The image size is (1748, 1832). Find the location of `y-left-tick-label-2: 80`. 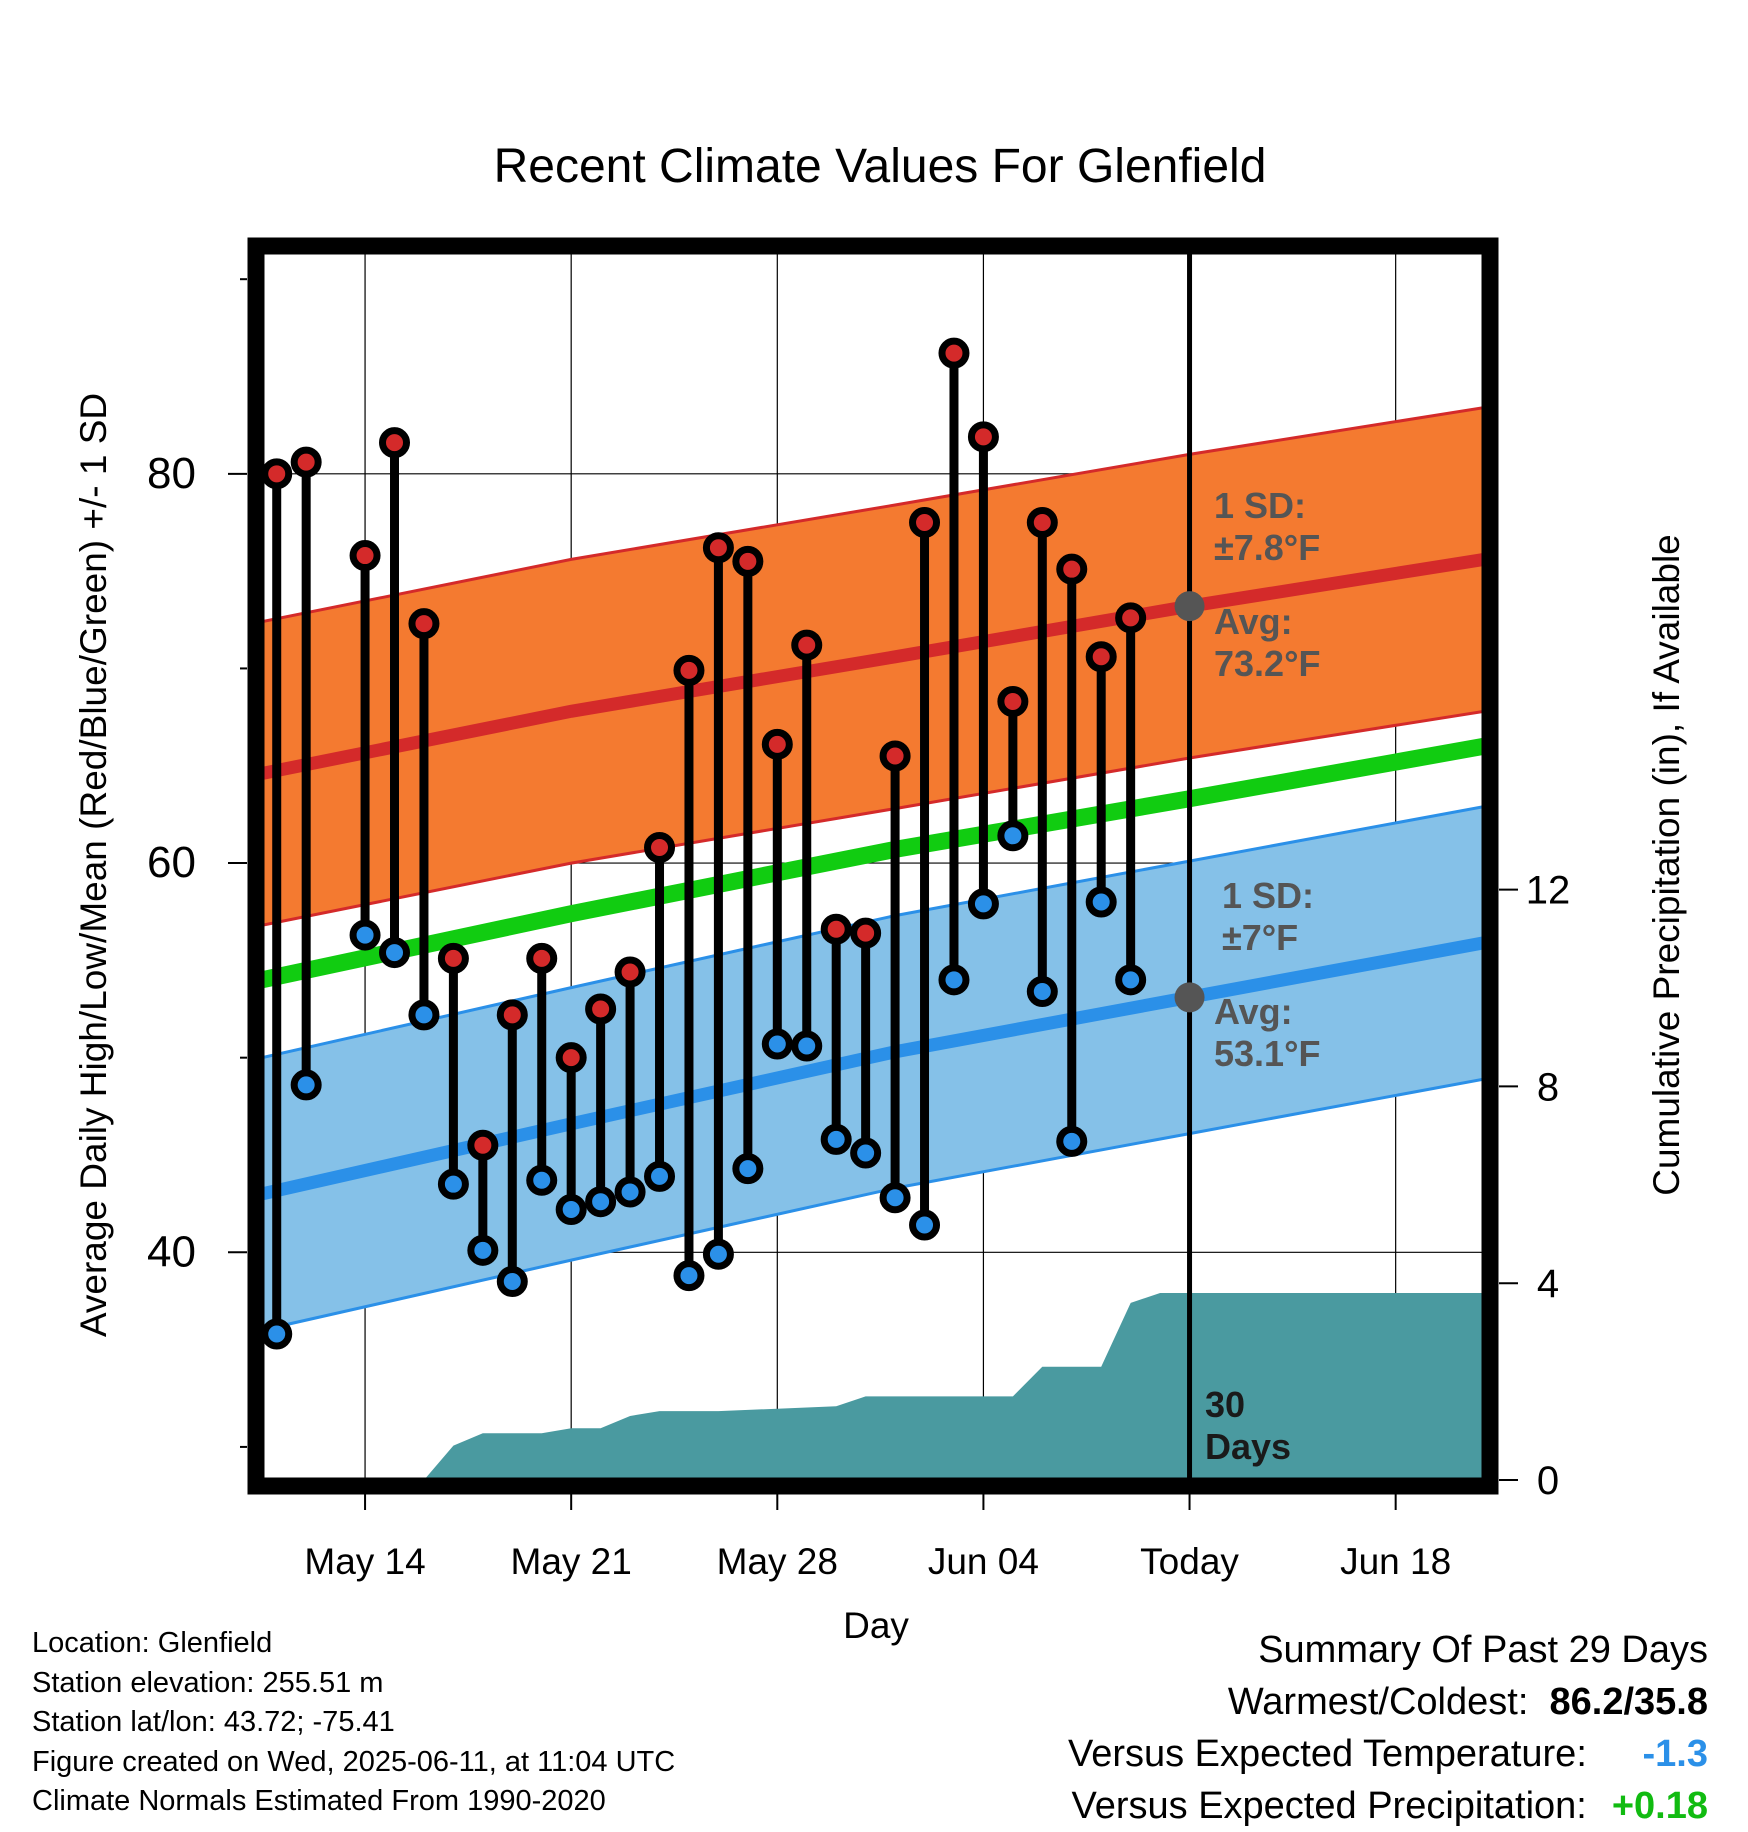

y-left-tick-label-2: 80 is located at coordinates (171, 473).